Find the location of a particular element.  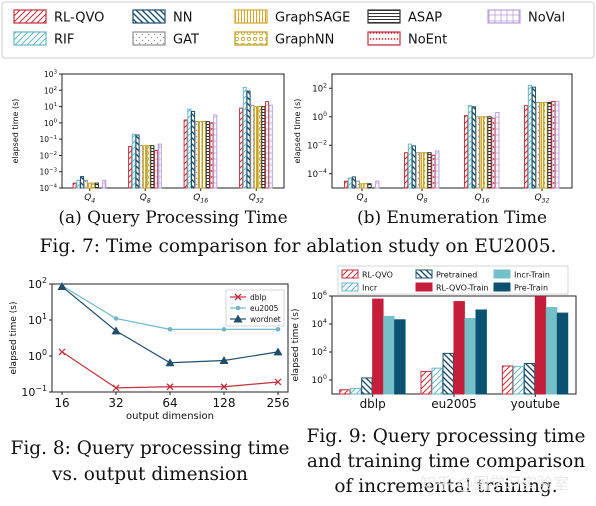

y-tick-label: 102 is located at coordinates (319, 351).